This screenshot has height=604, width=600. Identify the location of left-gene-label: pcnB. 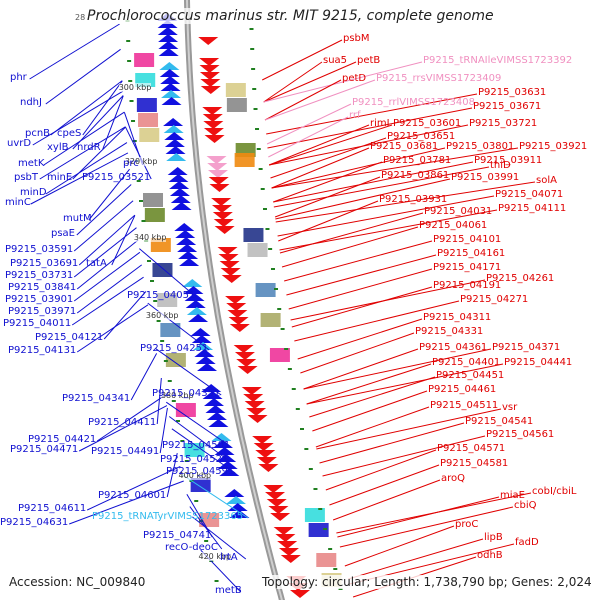
(38, 133).